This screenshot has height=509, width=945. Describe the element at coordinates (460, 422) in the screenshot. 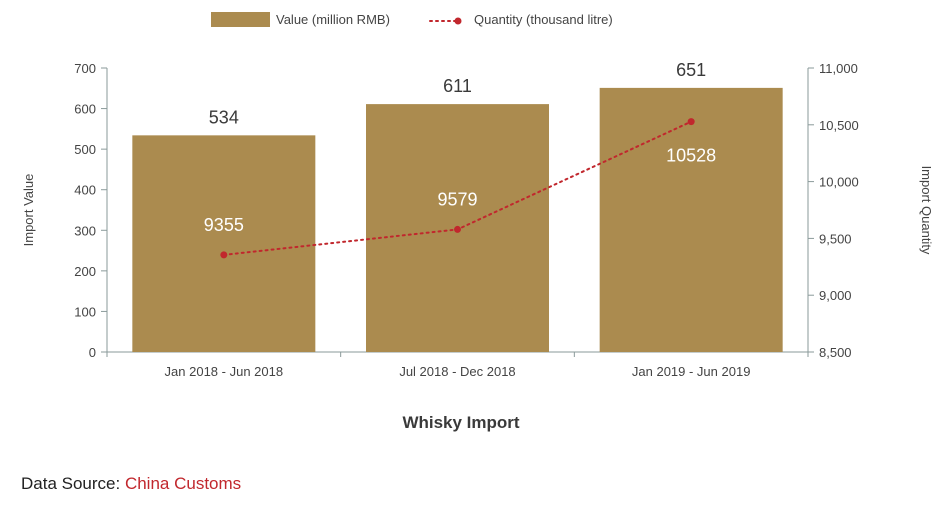

I see `chart-title: Whisky Import` at that location.